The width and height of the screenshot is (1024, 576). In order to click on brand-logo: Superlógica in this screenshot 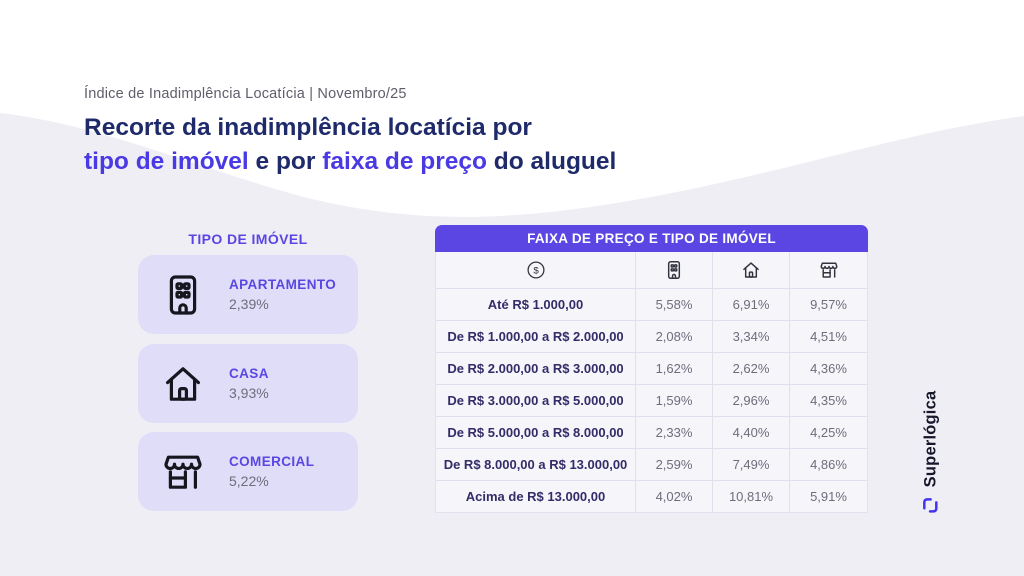, I will do `click(930, 453)`.